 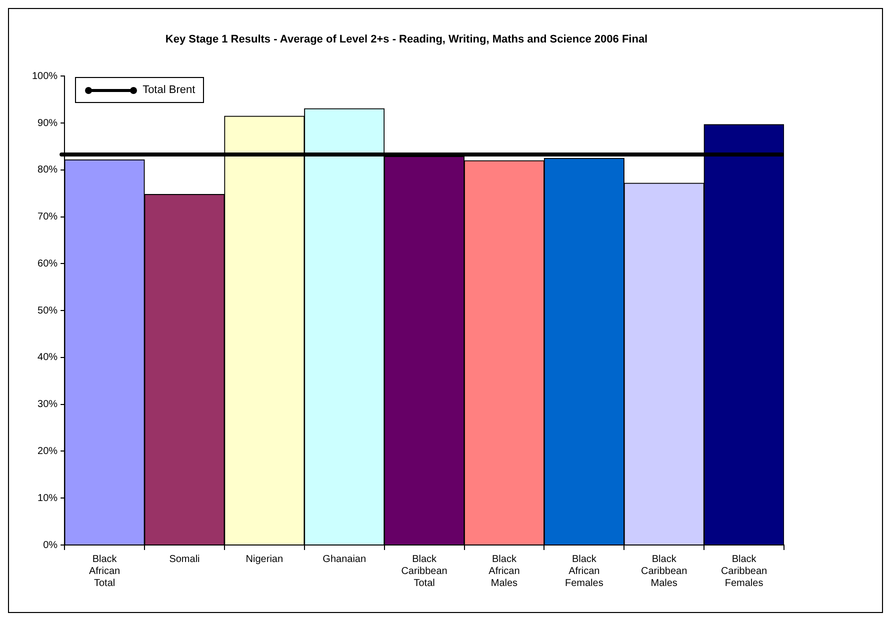 What do you see at coordinates (424, 571) in the screenshot?
I see `x-tick-label: Black Caribbean Total` at bounding box center [424, 571].